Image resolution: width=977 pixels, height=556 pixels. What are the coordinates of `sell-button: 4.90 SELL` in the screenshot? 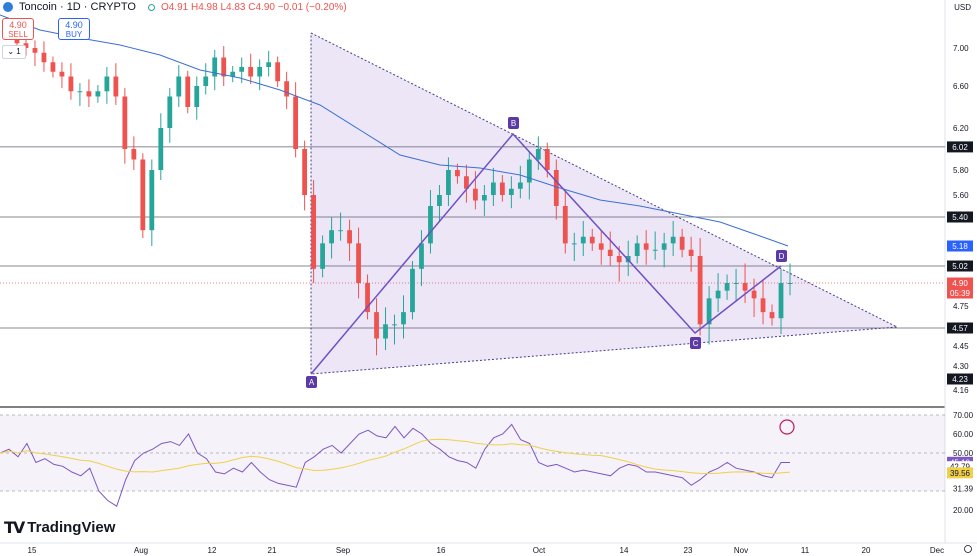 It's located at (18, 29).